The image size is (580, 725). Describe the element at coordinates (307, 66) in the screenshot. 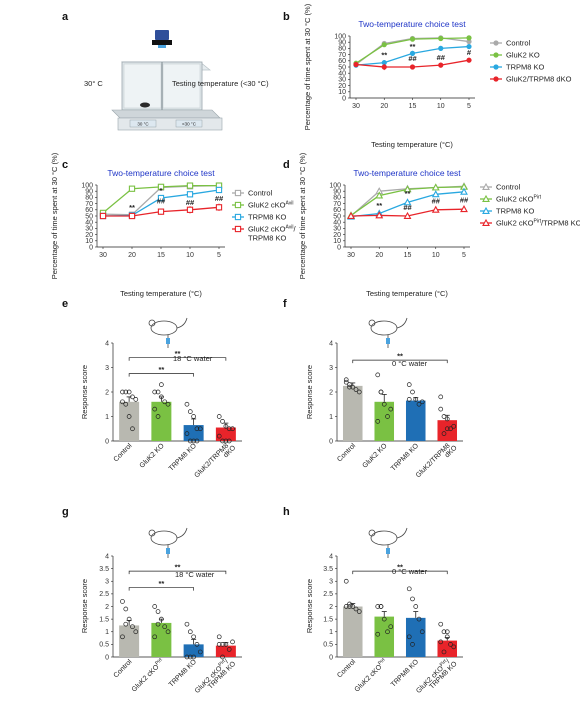

I see `y-axis-label: Percentage of time spent at 30 °C (%)` at that location.